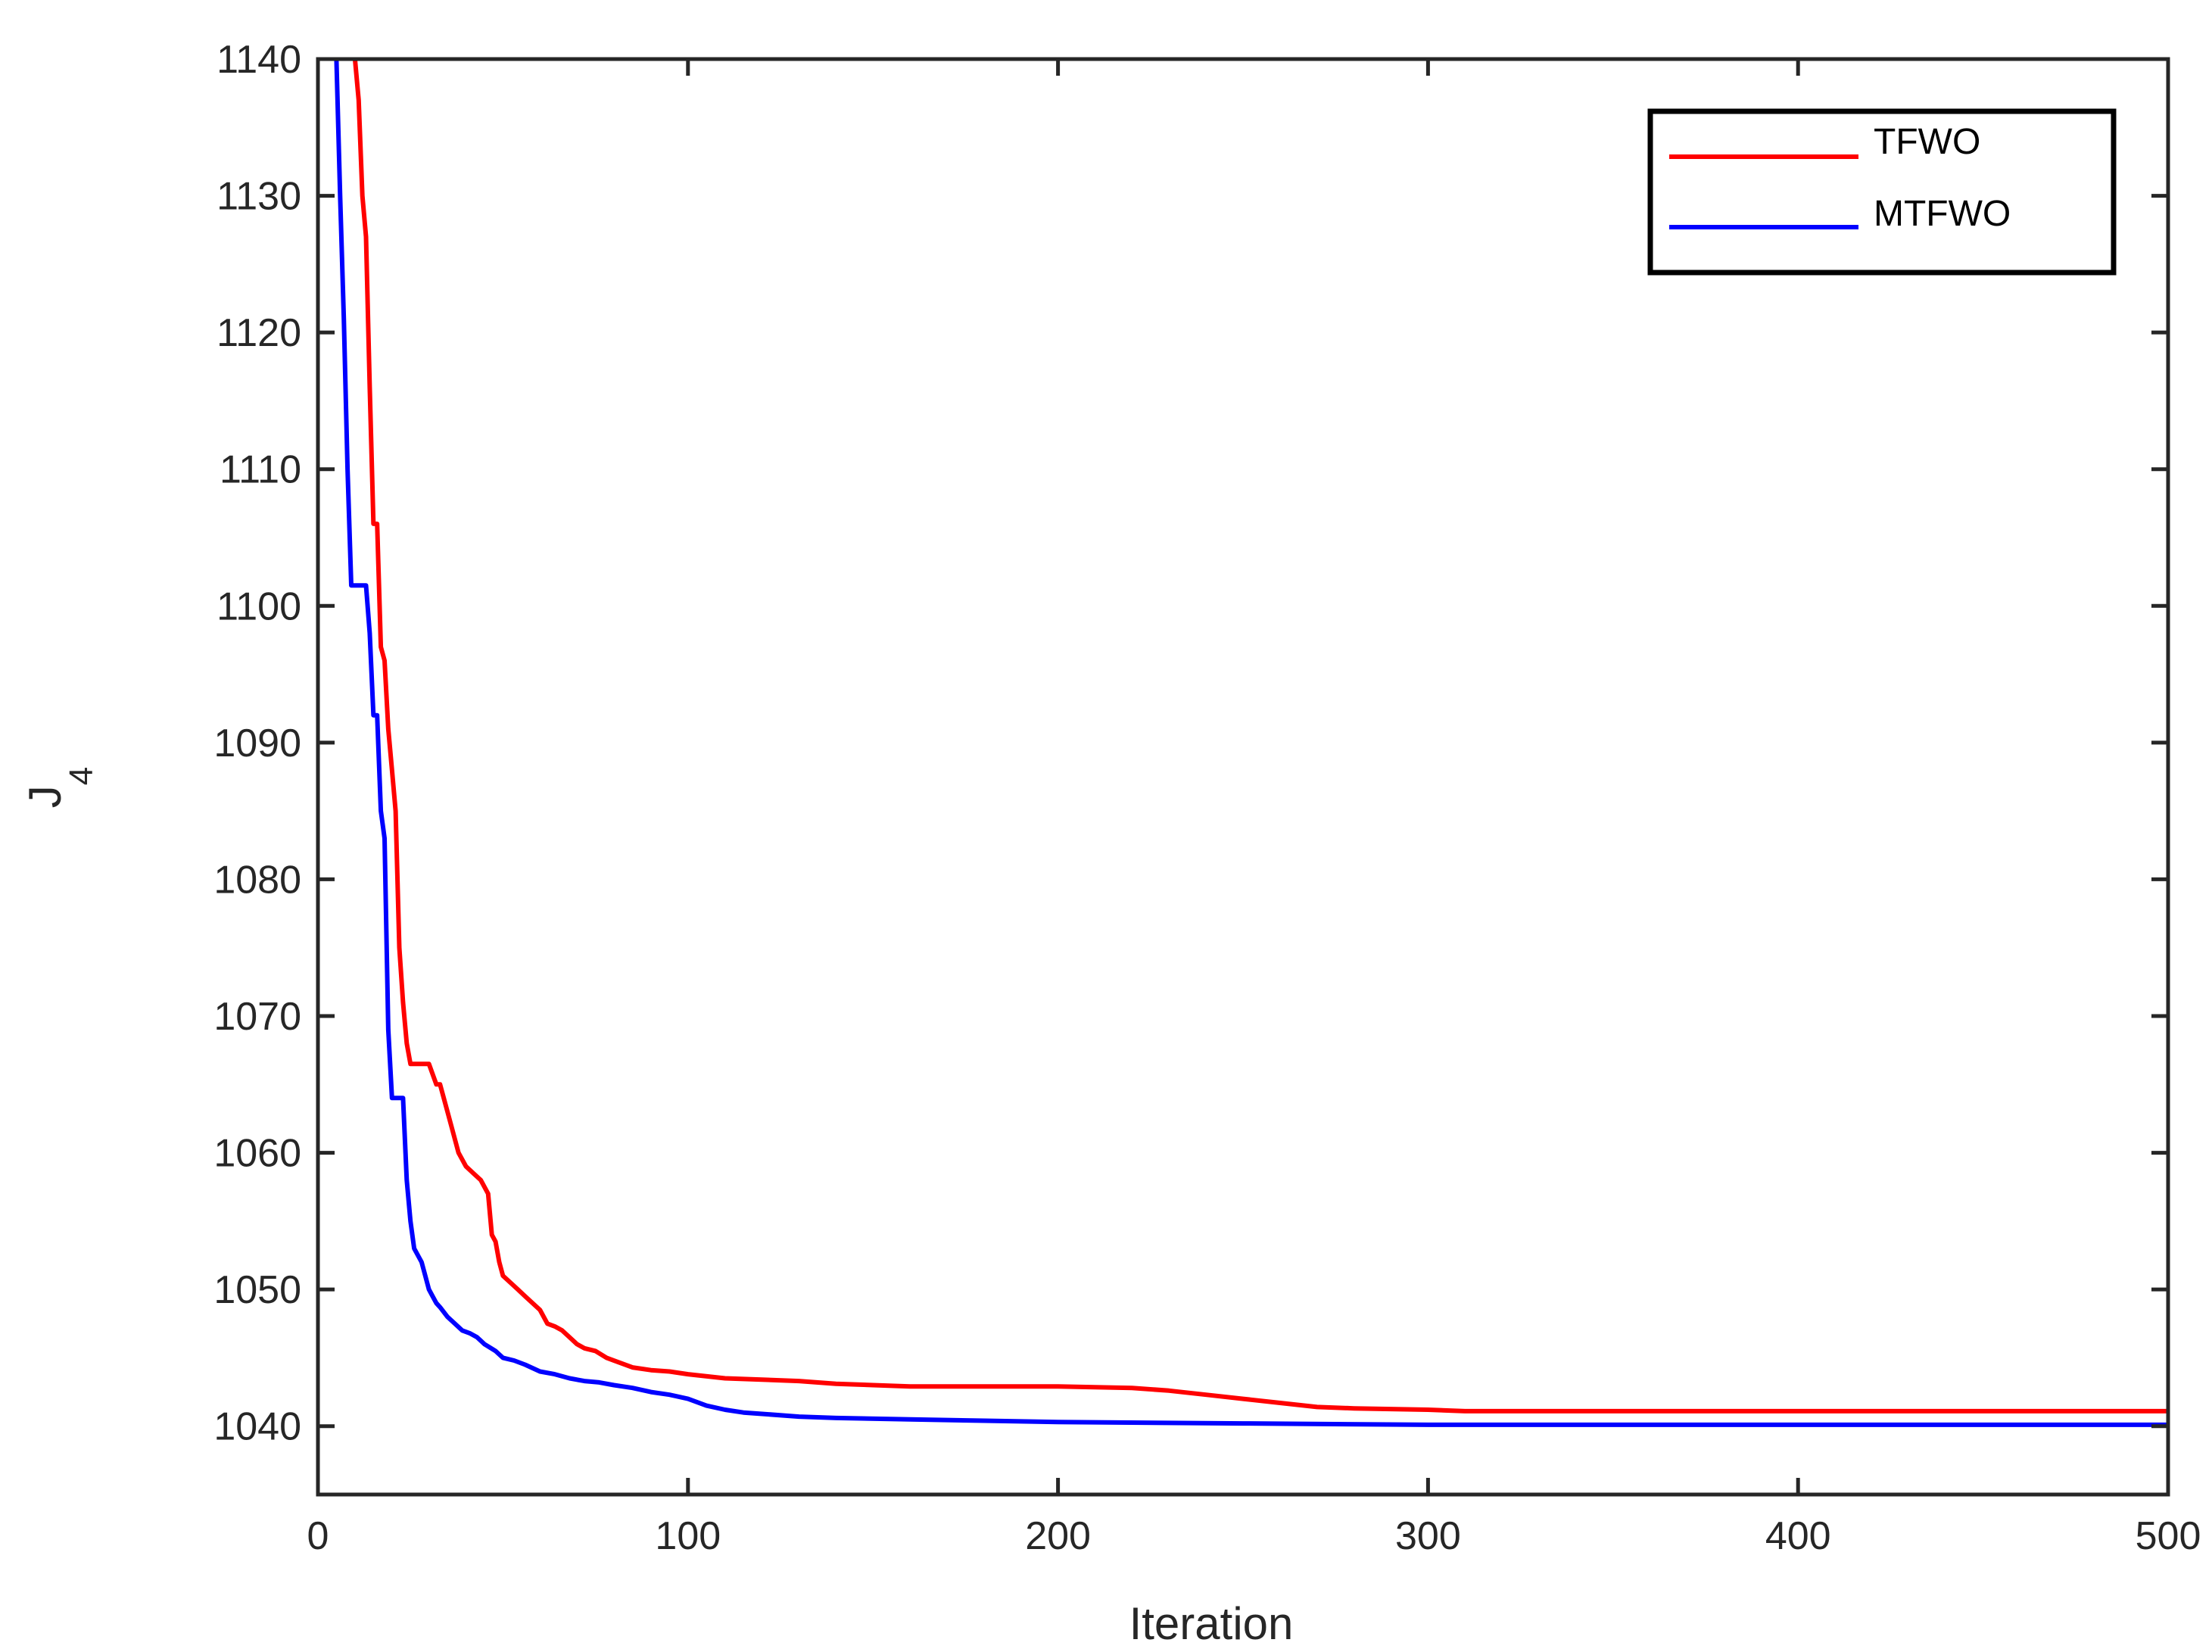 The width and height of the screenshot is (2212, 1652). I want to click on y-tick-label: 1130, so click(259, 197).